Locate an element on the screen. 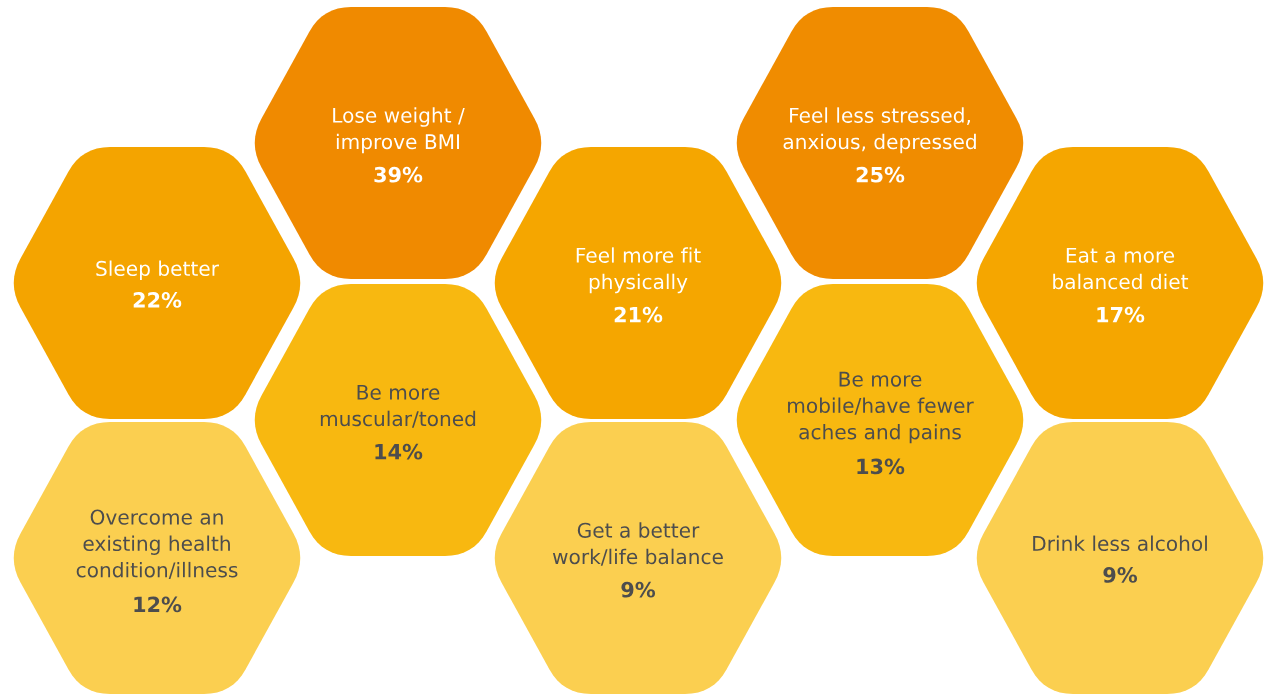 The width and height of the screenshot is (1271, 695). category-label: Sleep better is located at coordinates (157, 270).